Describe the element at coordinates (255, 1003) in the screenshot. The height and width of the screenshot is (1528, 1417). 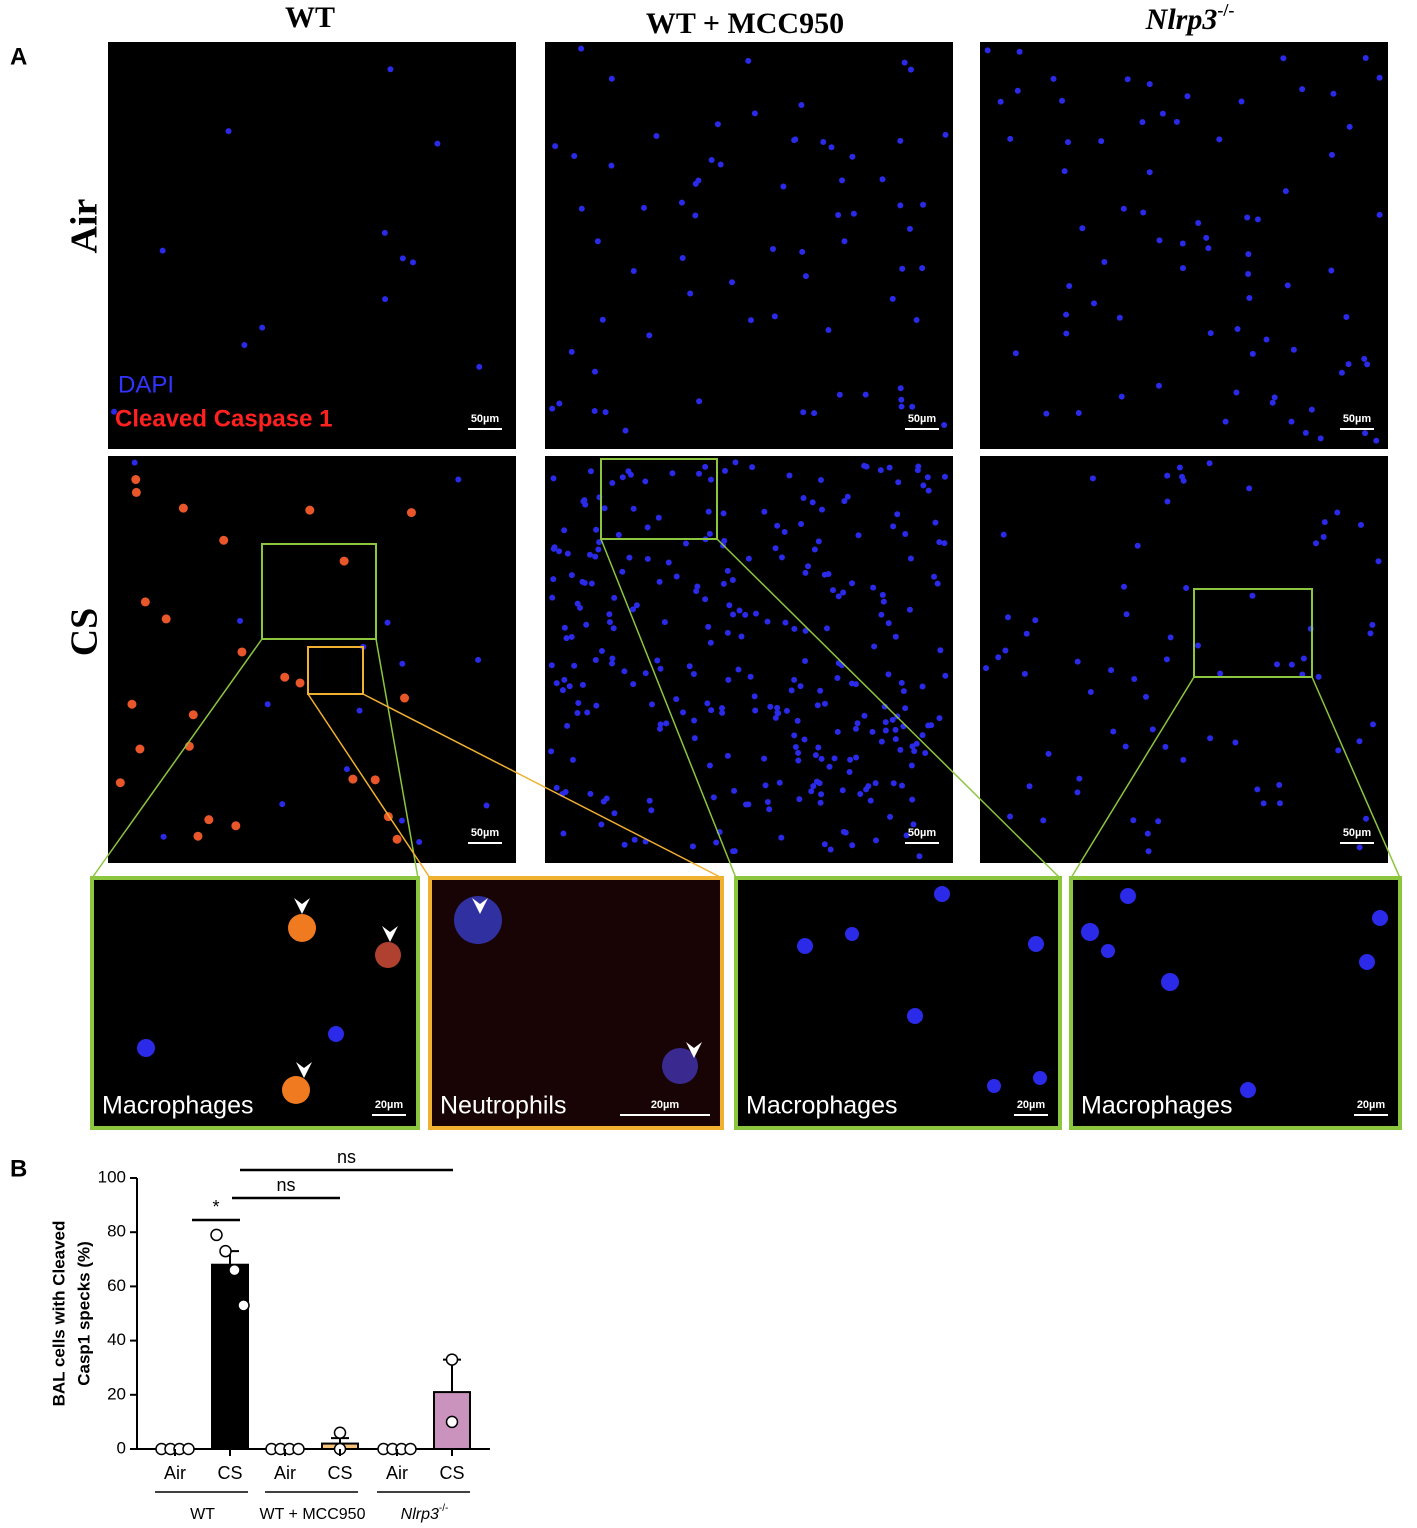
I see `inset` at that location.